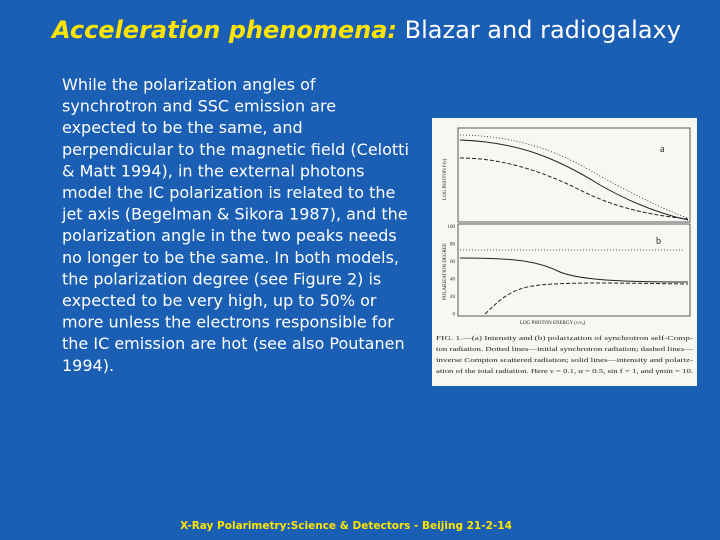 The width and height of the screenshot is (720, 540). What do you see at coordinates (445, 271) in the screenshot?
I see `axis-label: POLARIZATION DEGREE` at bounding box center [445, 271].